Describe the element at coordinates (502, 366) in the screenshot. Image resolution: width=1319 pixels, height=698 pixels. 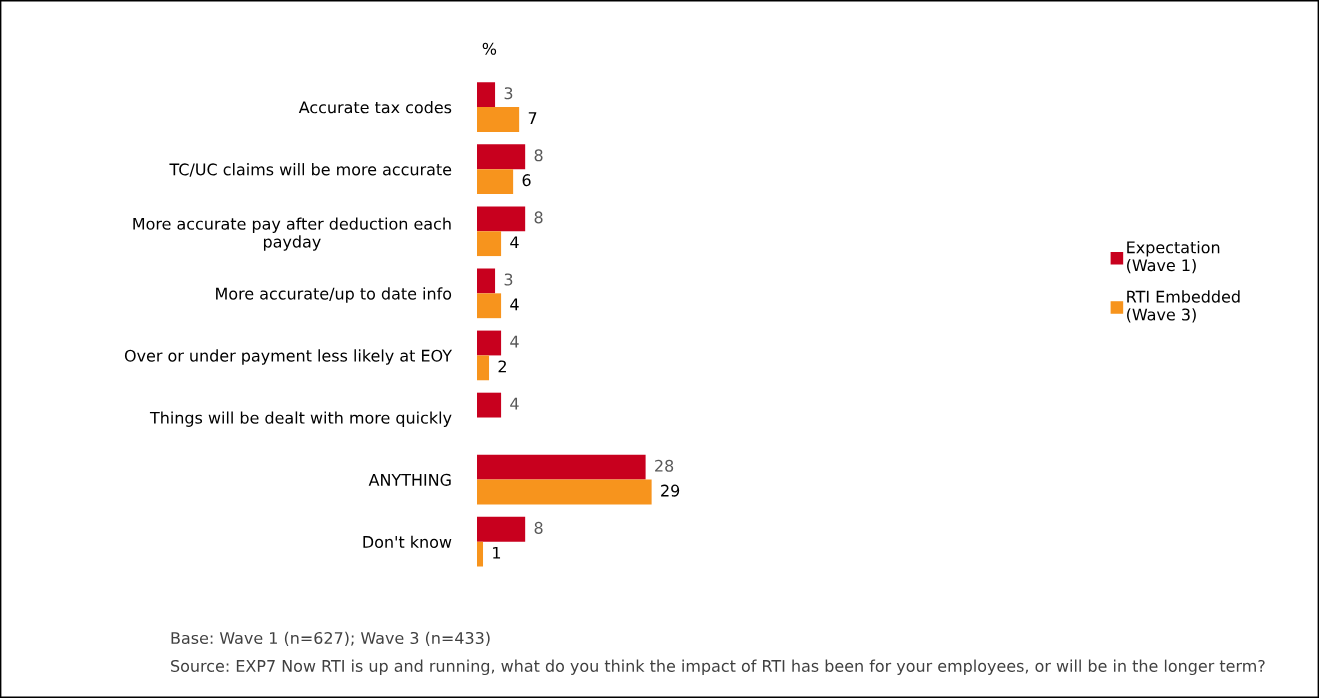
I see `data-label: 2` at that location.